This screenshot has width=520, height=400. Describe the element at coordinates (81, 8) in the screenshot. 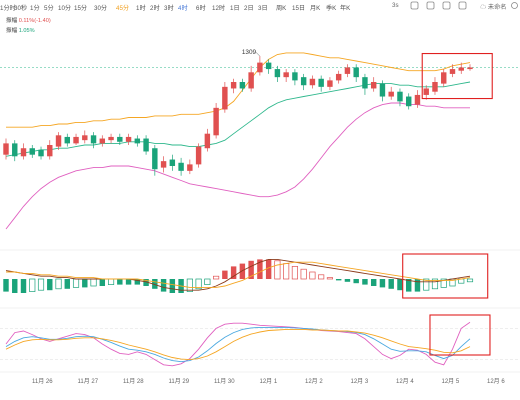

I see `timeframe-5: 15分` at that location.